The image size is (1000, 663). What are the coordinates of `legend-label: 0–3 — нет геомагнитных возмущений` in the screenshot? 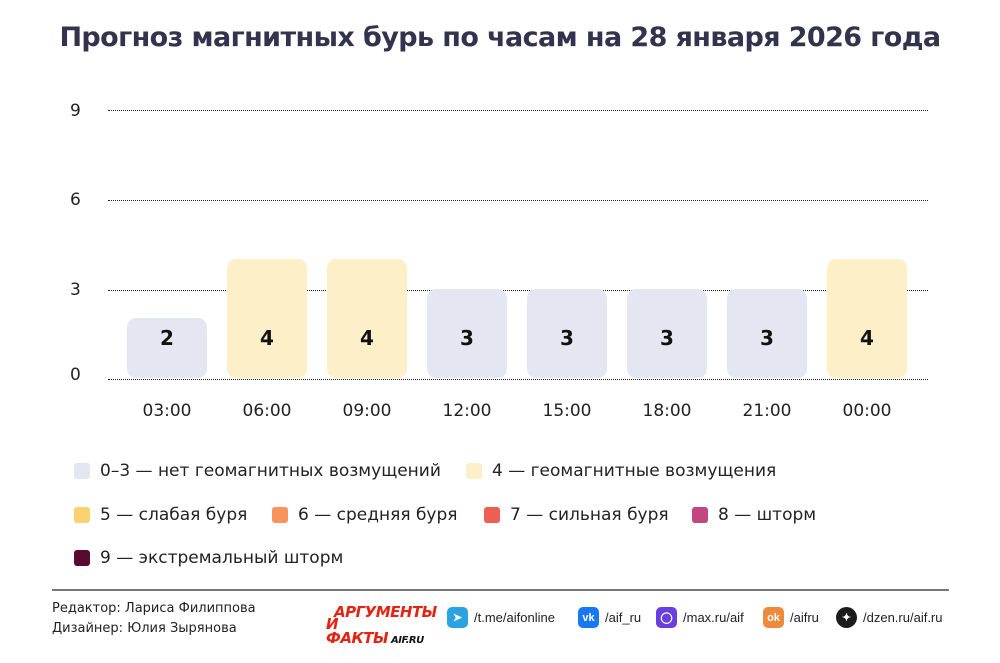 It's located at (270, 471).